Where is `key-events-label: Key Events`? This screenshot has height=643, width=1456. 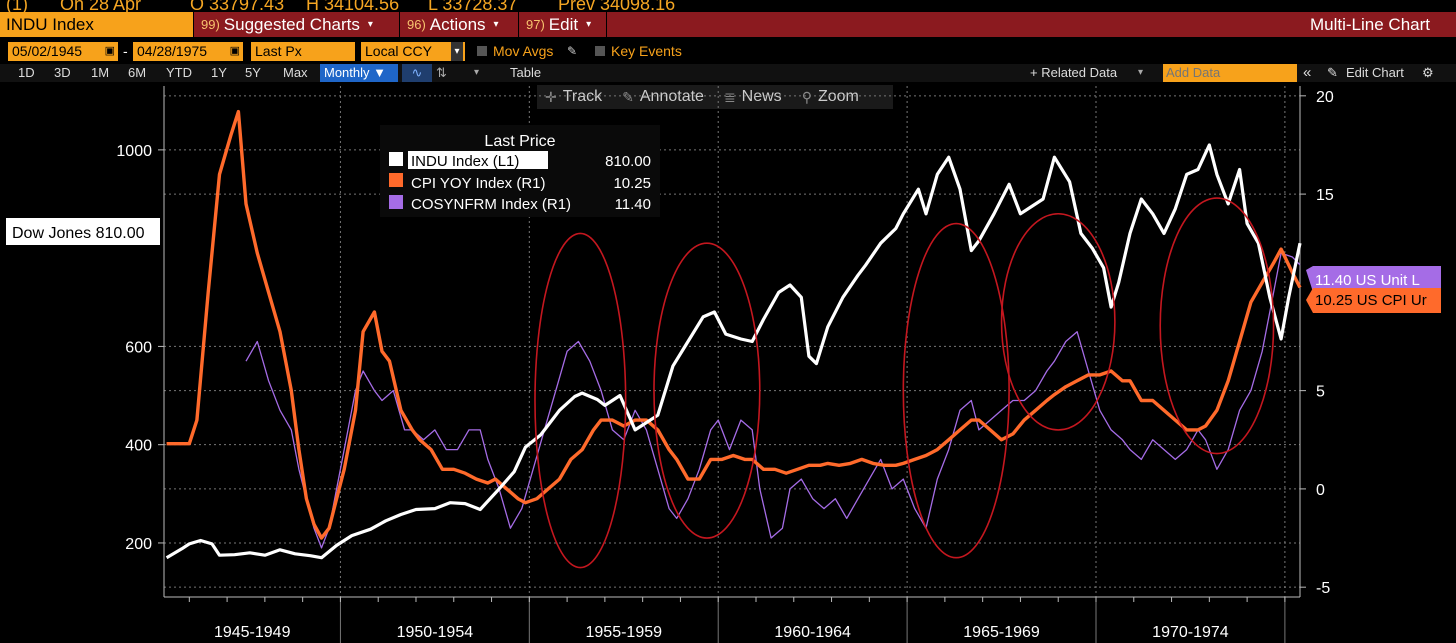
key-events-label: Key Events is located at coordinates (646, 51).